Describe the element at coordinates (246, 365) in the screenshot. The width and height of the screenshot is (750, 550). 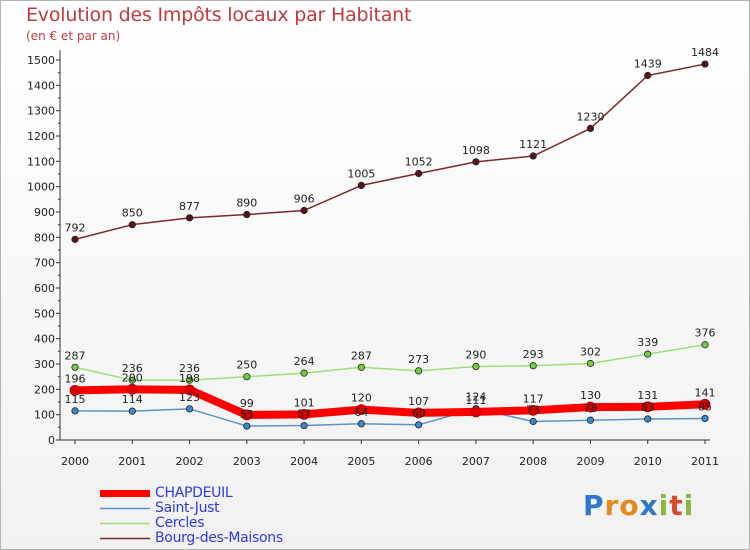
I see `data-label: 250` at that location.